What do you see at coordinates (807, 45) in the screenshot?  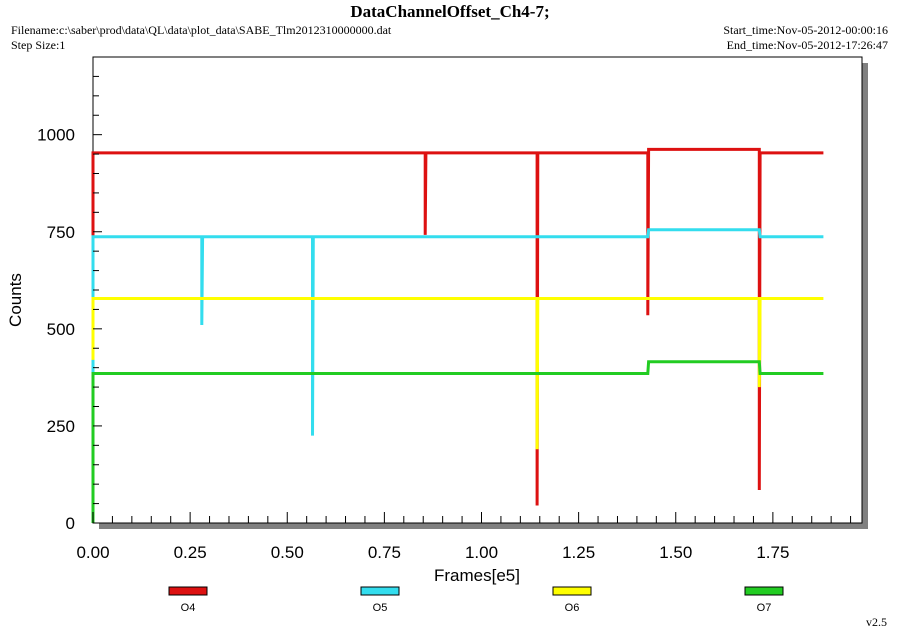 I see `end-time-label: End_time:Nov-05-2012-17:26:47` at bounding box center [807, 45].